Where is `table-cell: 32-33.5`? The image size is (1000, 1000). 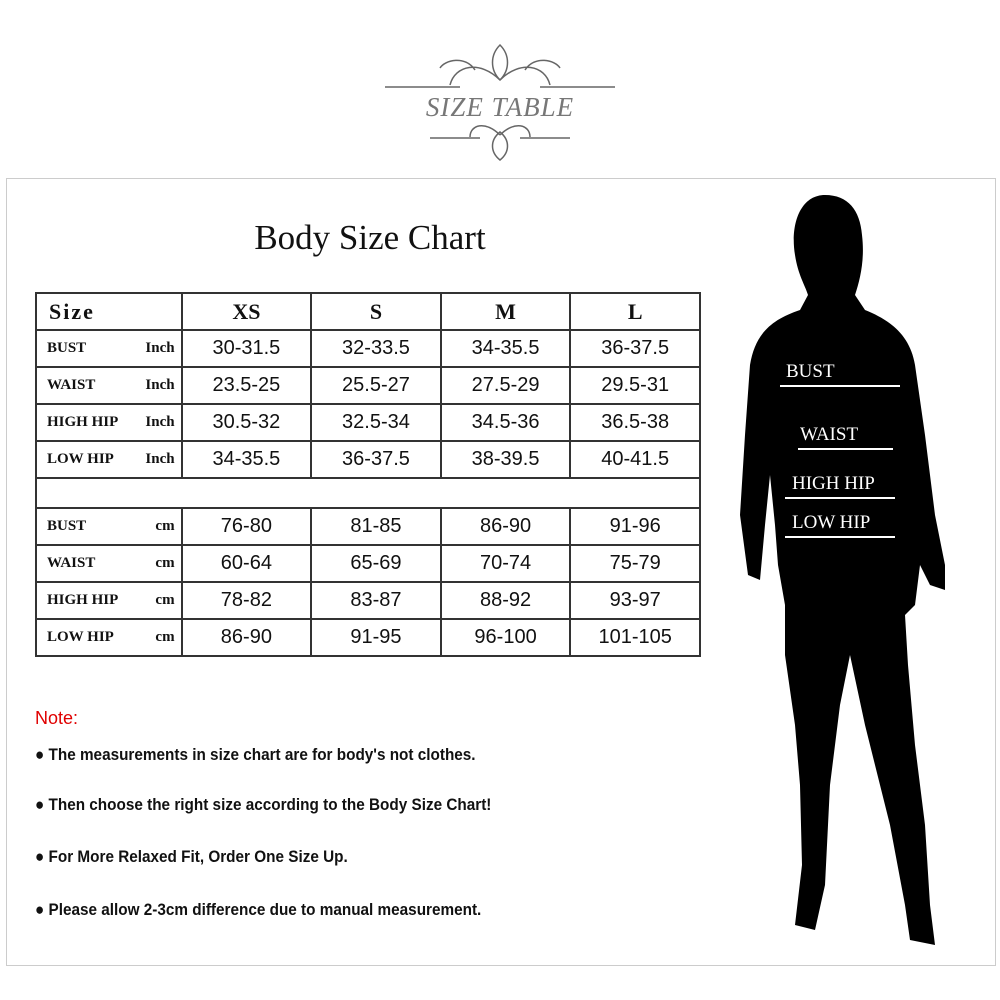
table-cell: 32-33.5 is located at coordinates (376, 348).